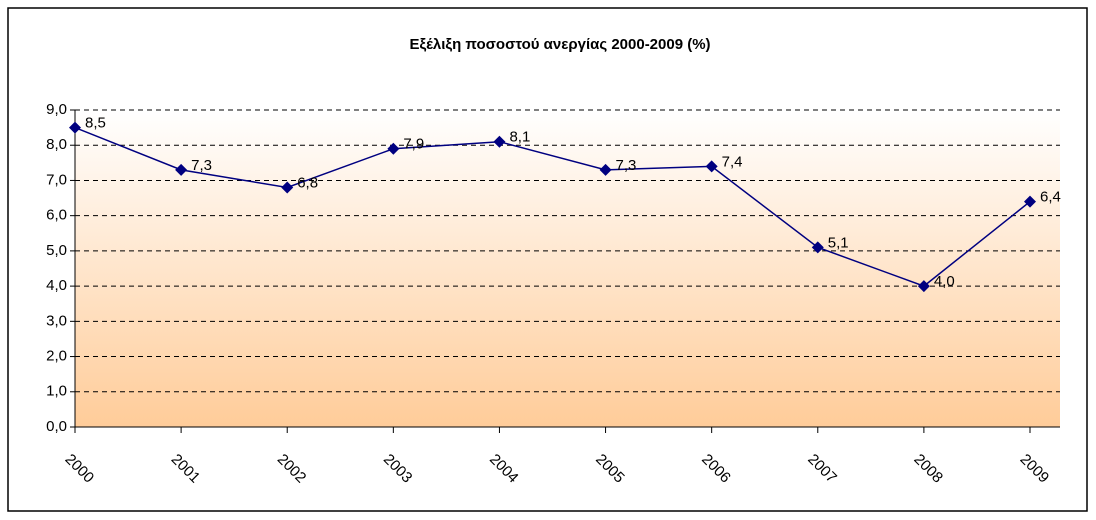 This screenshot has width=1096, height=520. Describe the element at coordinates (56, 285) in the screenshot. I see `y-tick-label: 4,0` at that location.